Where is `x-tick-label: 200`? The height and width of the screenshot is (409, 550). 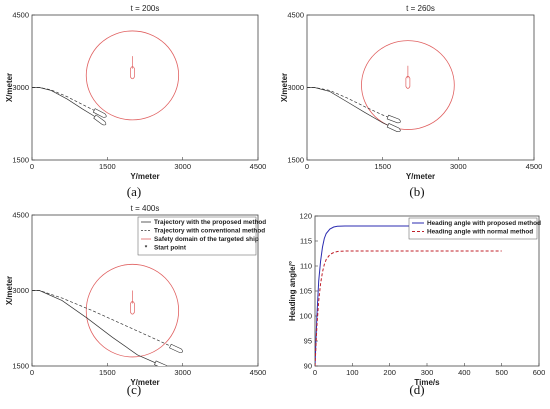 x-tick-label: 200 is located at coordinates (389, 372).